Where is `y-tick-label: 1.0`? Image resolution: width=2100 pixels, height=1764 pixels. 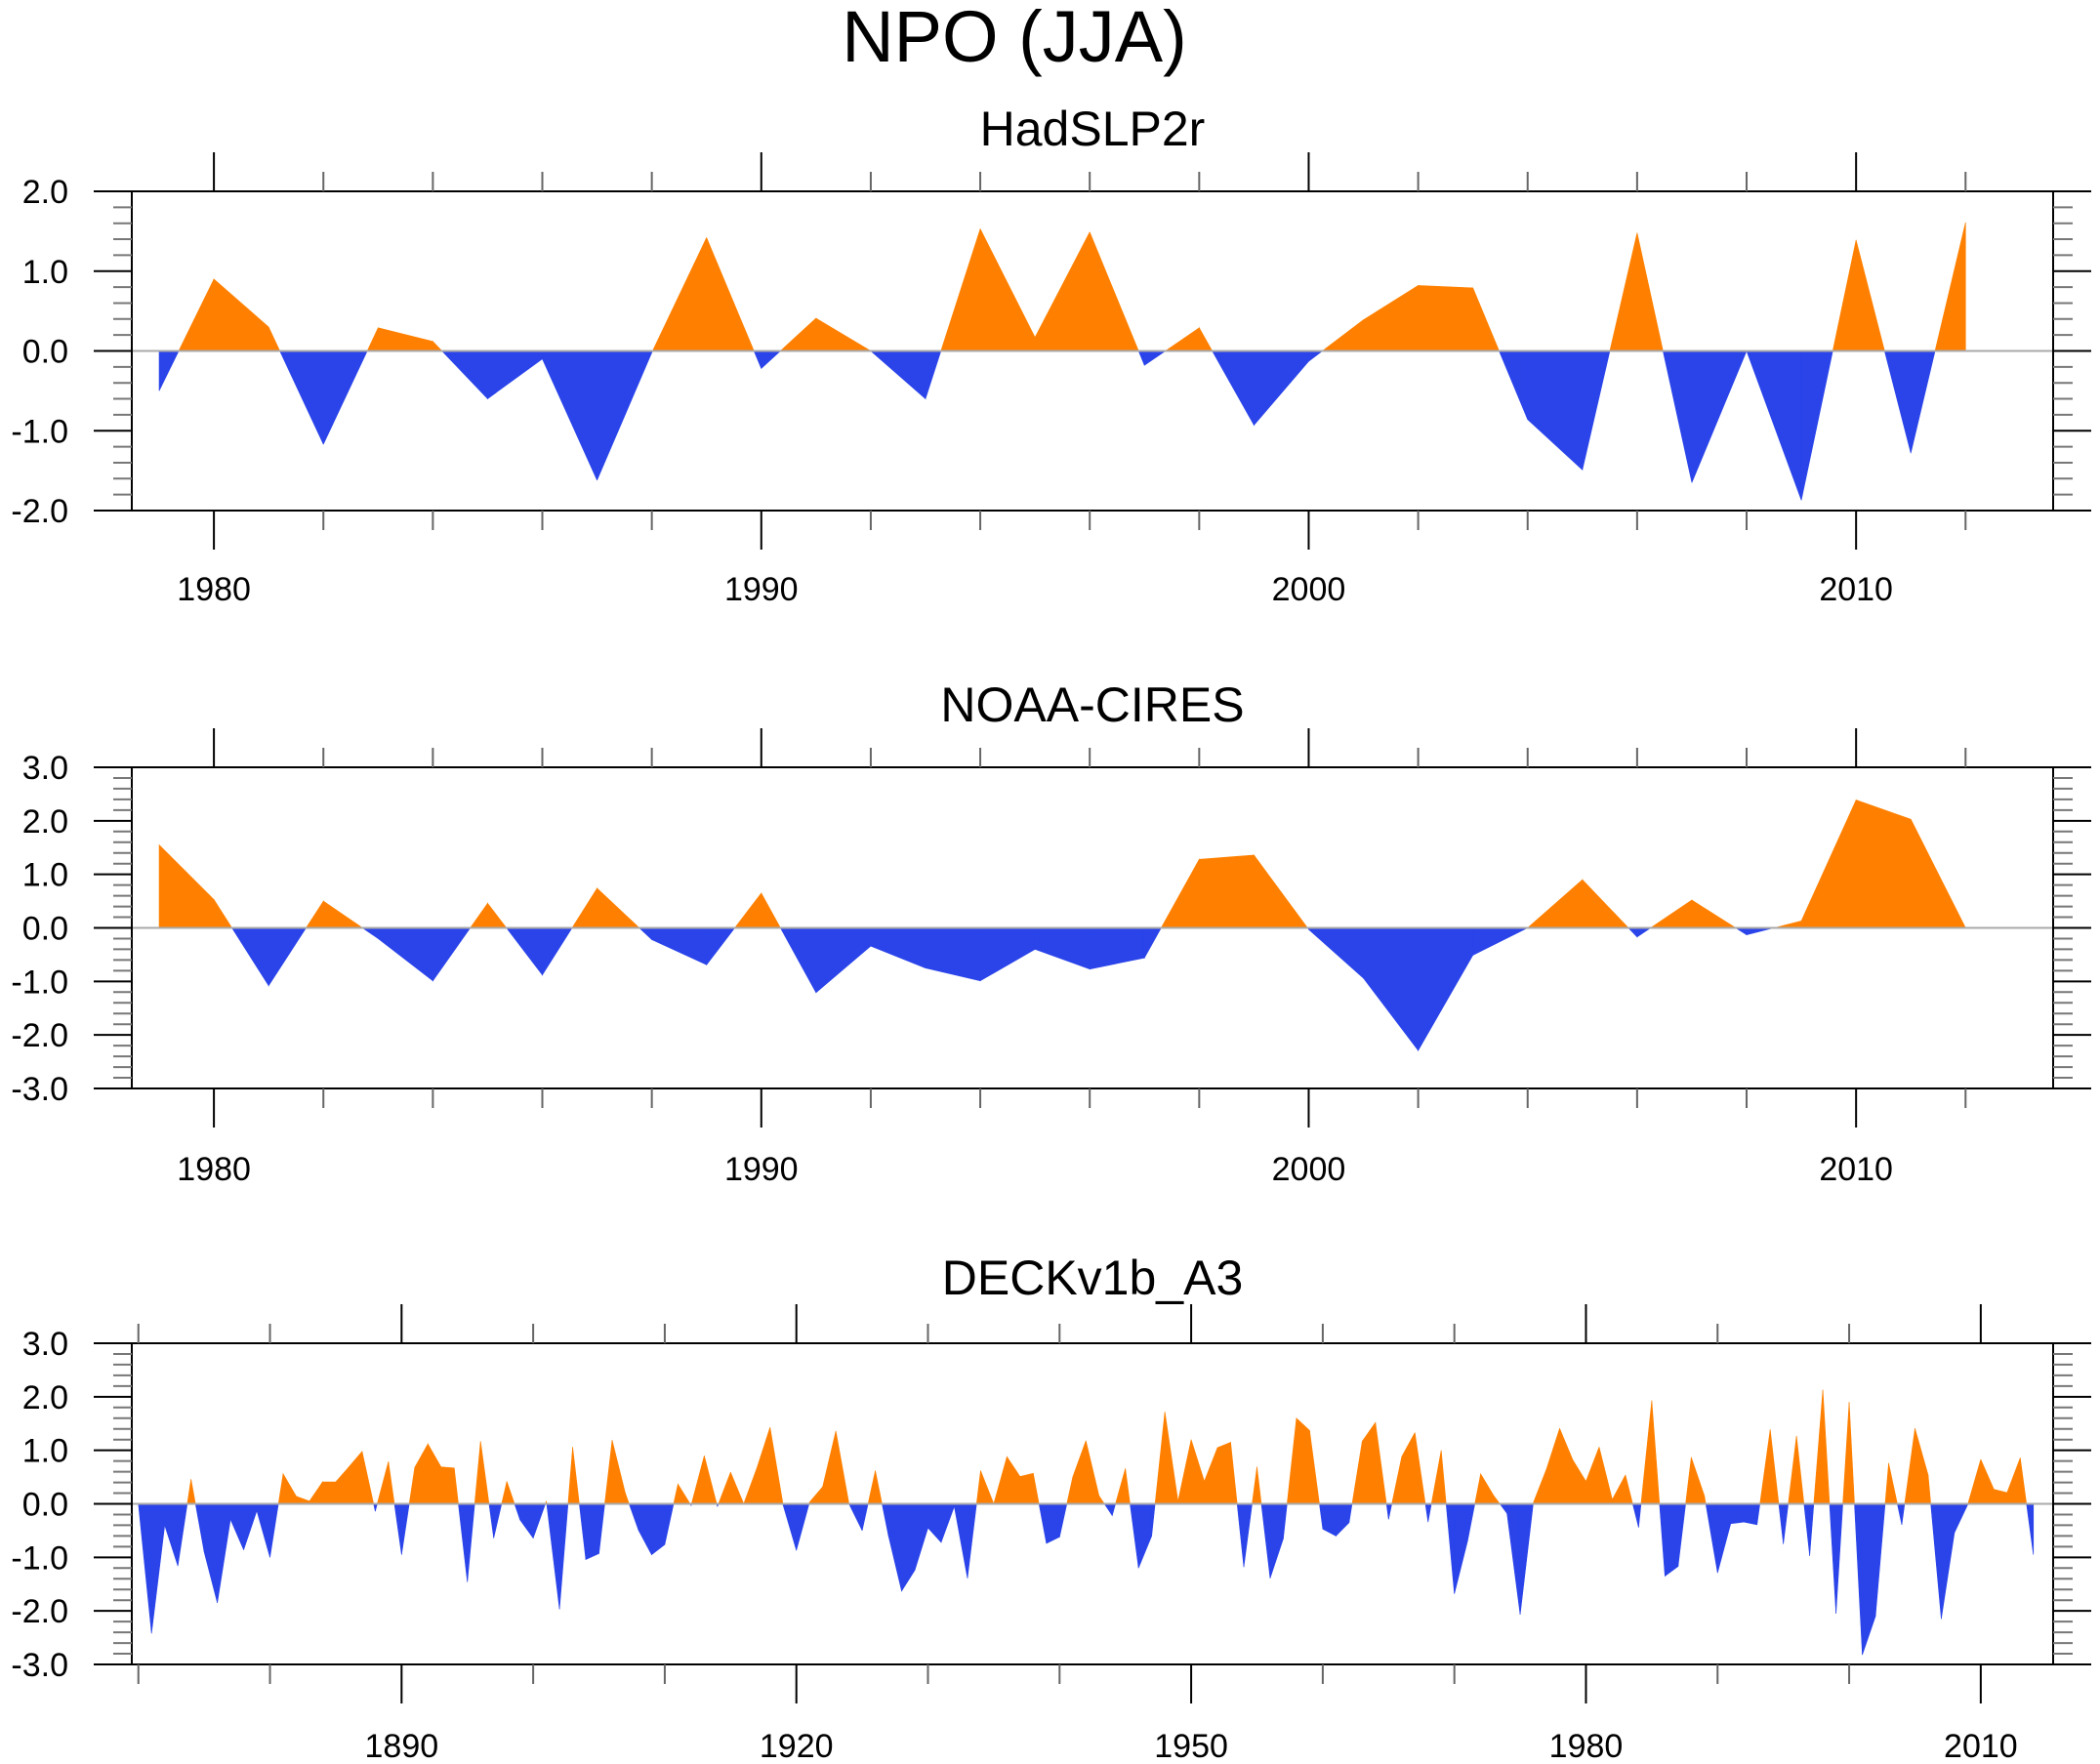
y-tick-label: 1.0 is located at coordinates (45, 272).